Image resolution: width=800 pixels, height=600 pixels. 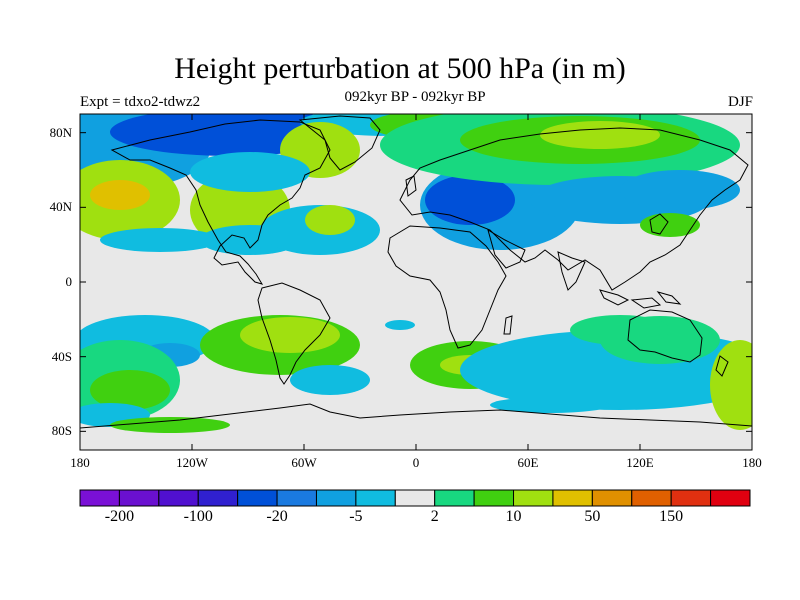 I want to click on greenland-coast, so click(x=339, y=143).